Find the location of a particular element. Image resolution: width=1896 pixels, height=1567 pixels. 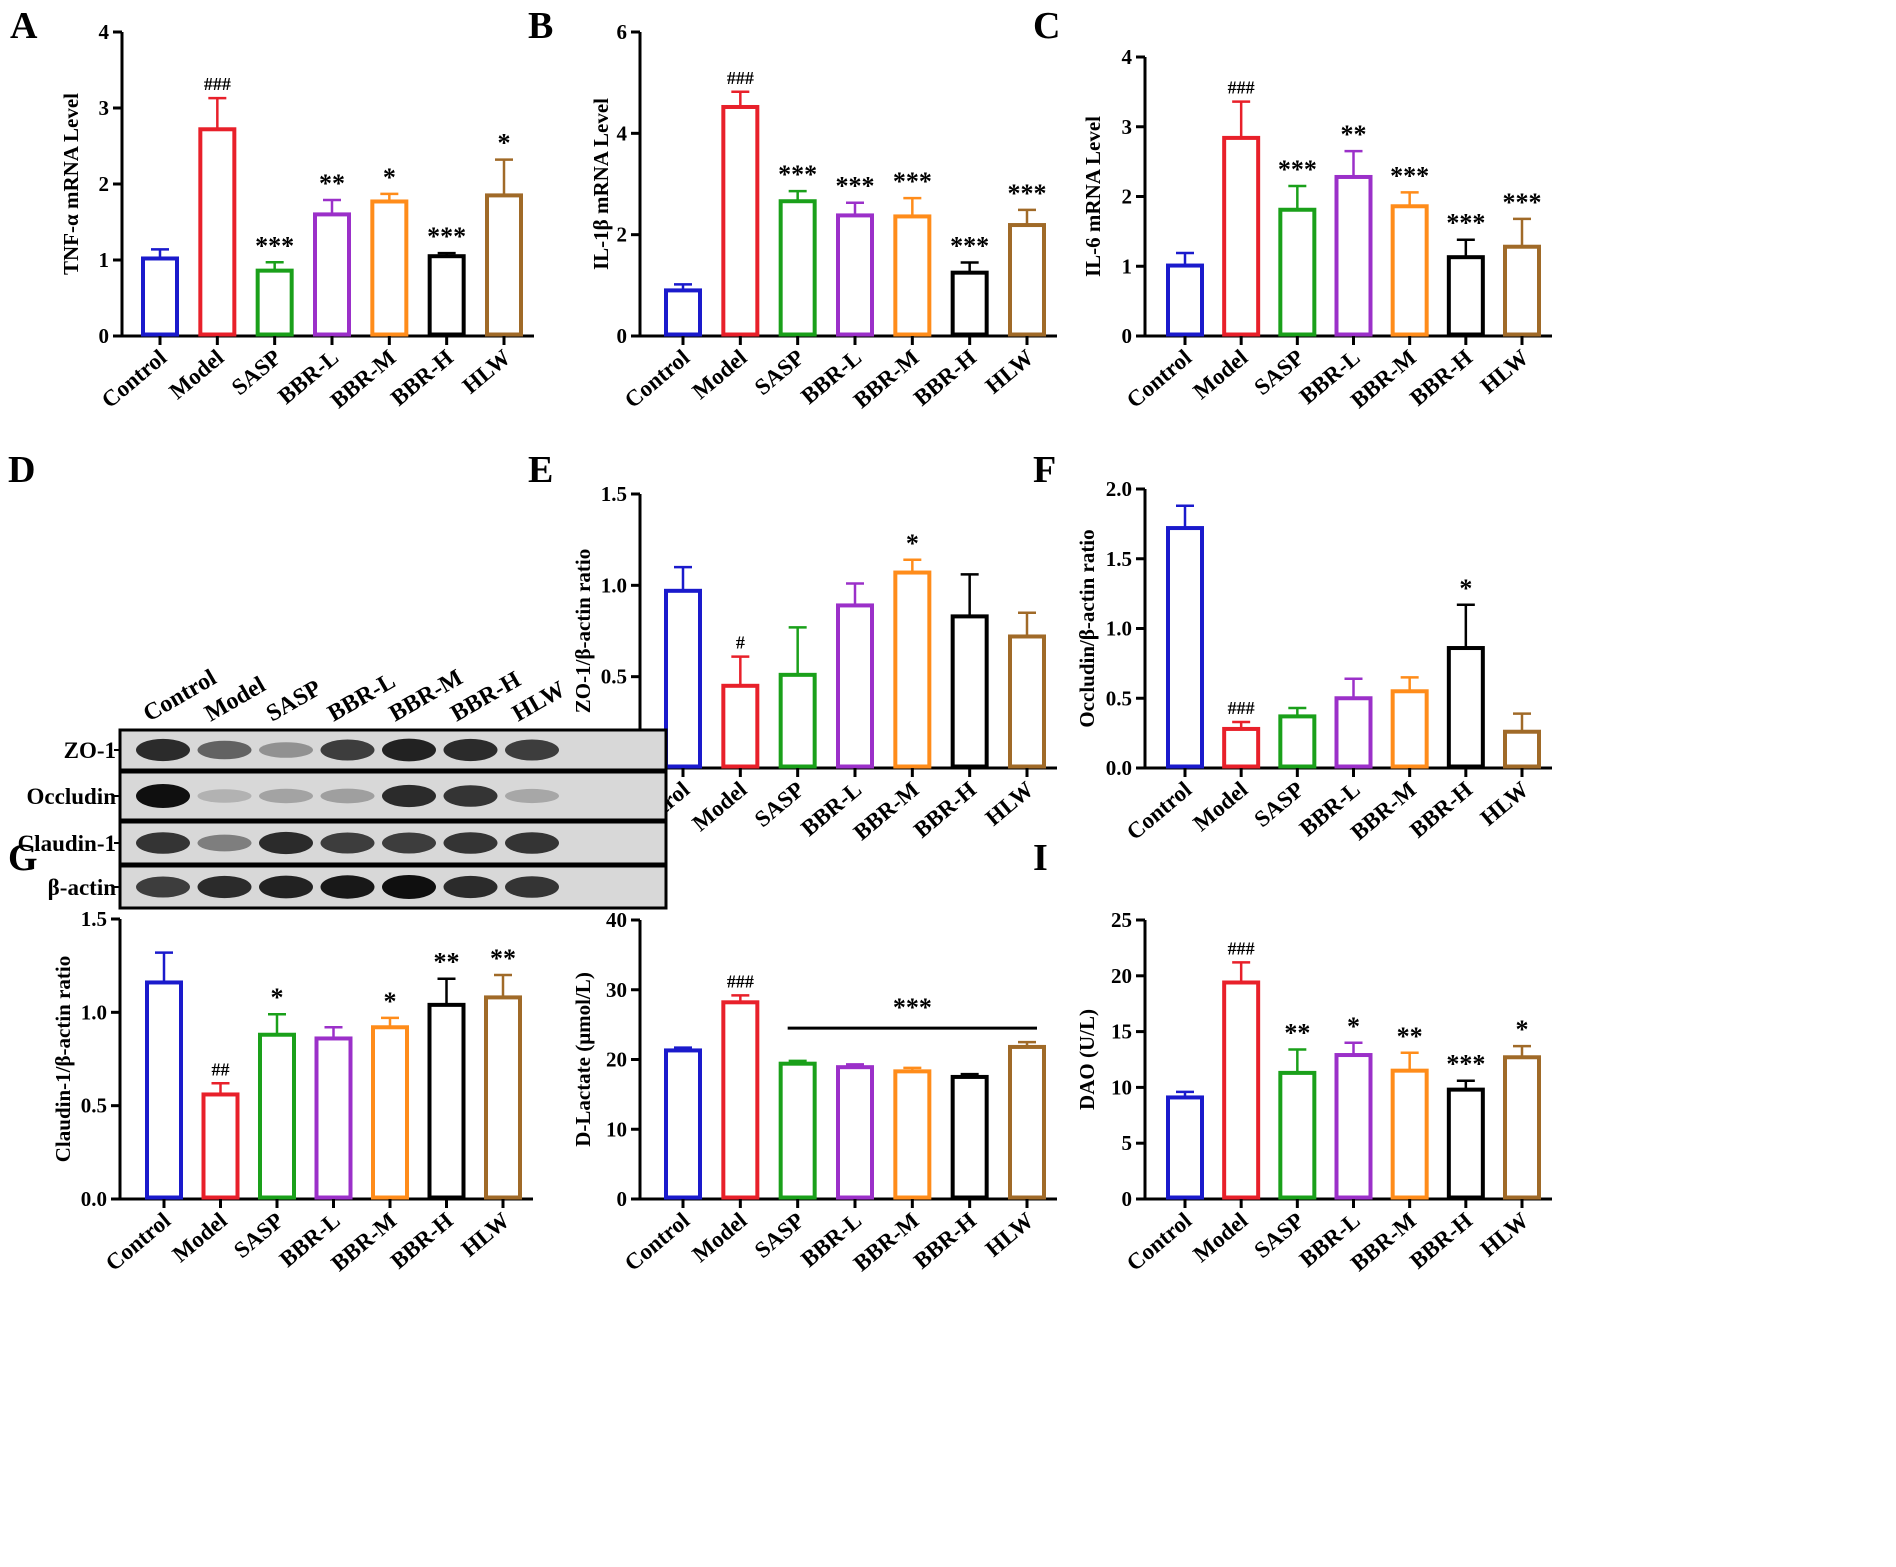

blot-row-label: ZO-1 is located at coordinates (90, 750).